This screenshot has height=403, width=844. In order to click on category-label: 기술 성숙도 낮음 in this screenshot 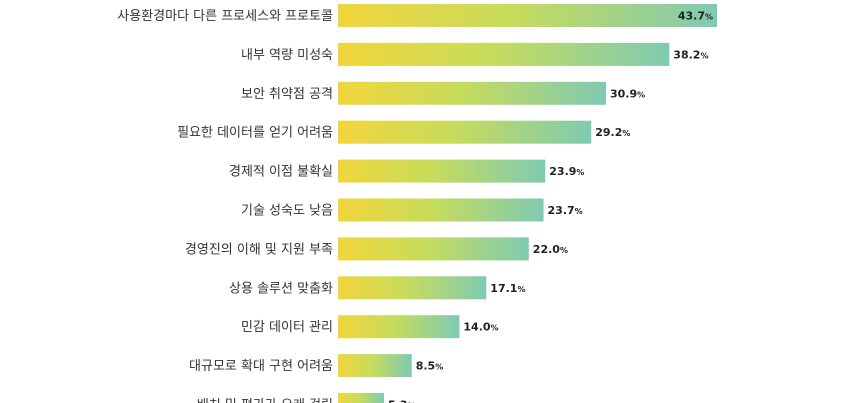, I will do `click(287, 211)`.